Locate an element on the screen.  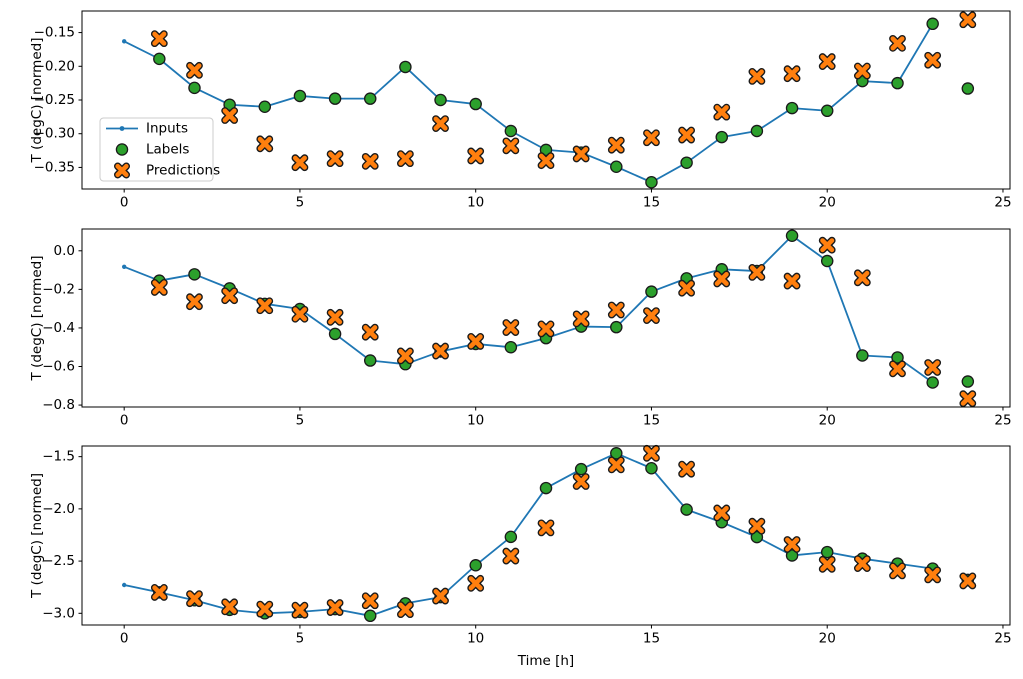
y-tick-label: −0.35 is located at coordinates (54, 167).